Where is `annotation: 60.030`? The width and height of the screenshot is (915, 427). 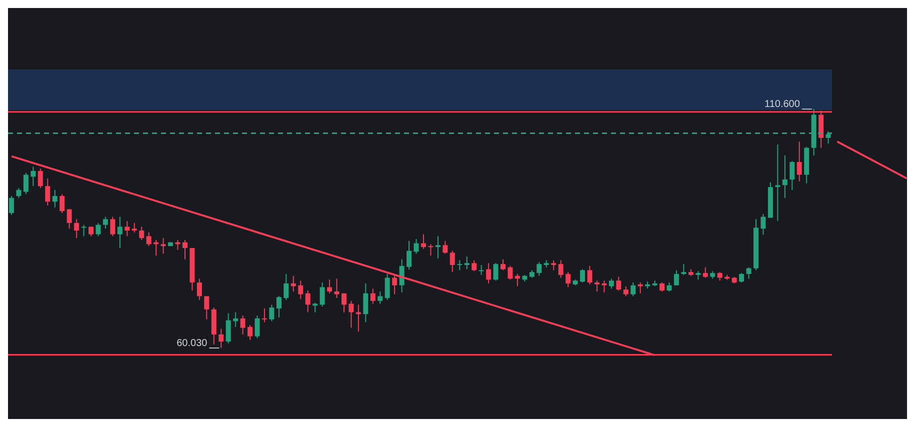
annotation: 60.030 is located at coordinates (192, 343).